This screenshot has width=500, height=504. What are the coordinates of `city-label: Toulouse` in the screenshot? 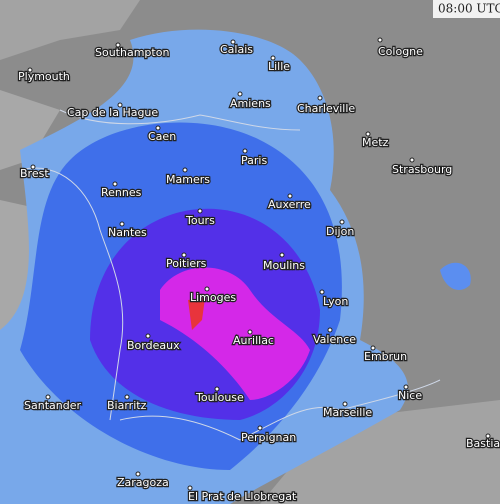 It's located at (219, 397).